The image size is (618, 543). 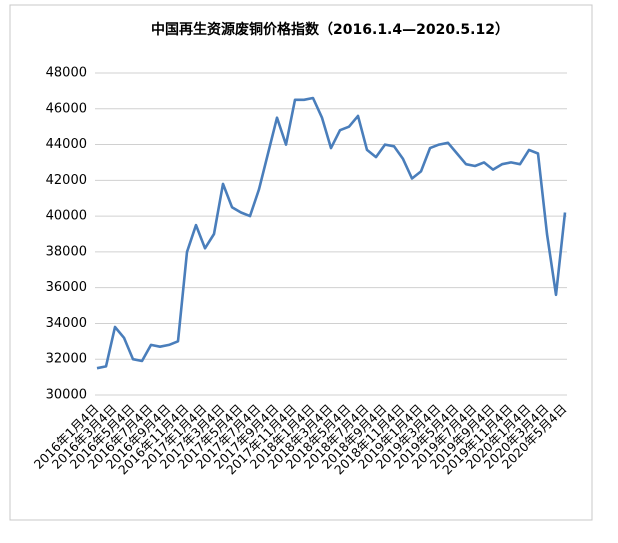 I want to click on chart-title: 中国再生资源废铜价格指数（2016.1.4—2020.5.12）, so click(x=330, y=29).